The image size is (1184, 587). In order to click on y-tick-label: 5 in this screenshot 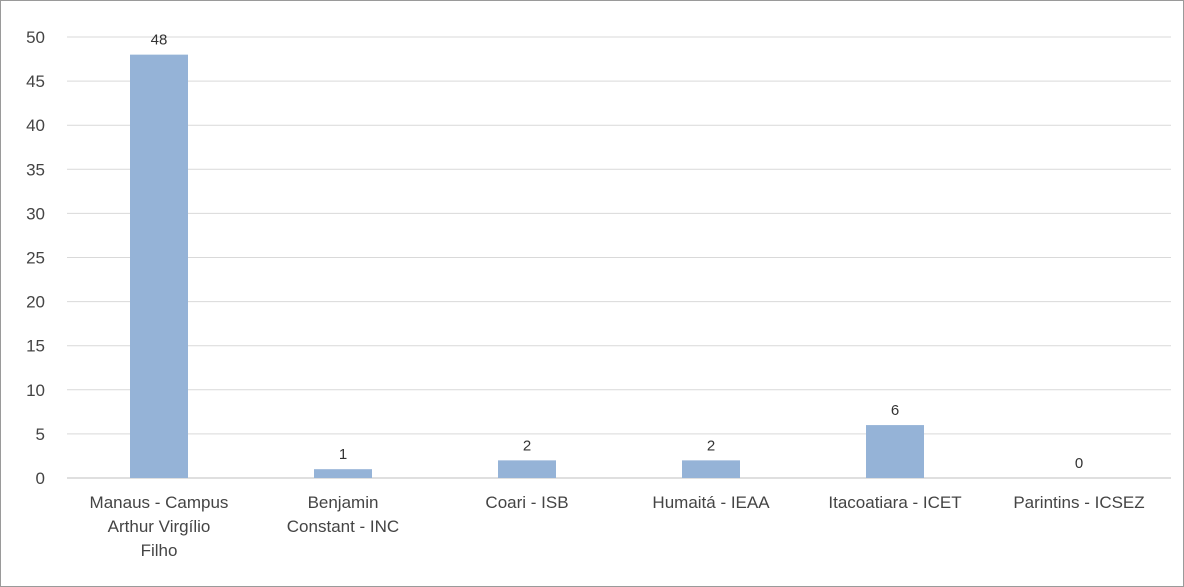, I will do `click(40, 434)`.